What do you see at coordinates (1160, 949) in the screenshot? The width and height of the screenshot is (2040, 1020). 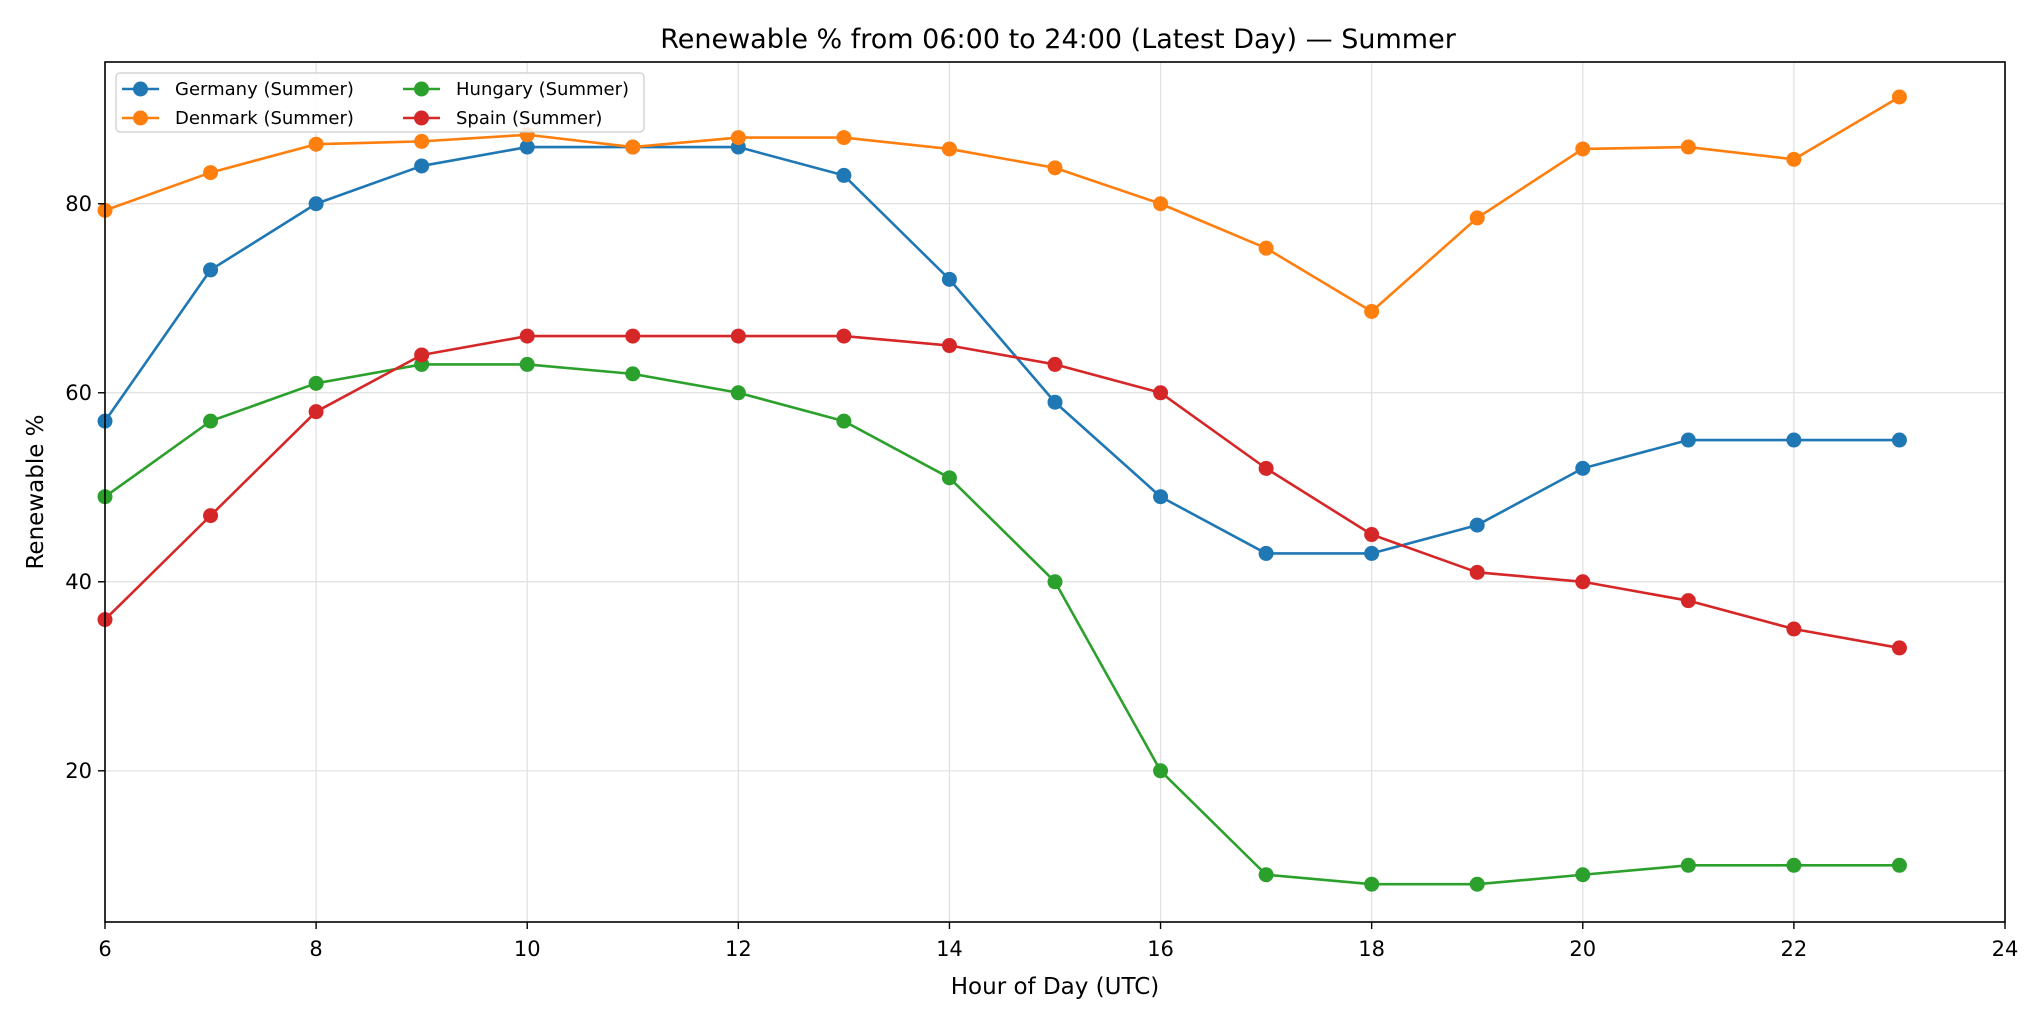 I see `x-tick-label: 16` at bounding box center [1160, 949].